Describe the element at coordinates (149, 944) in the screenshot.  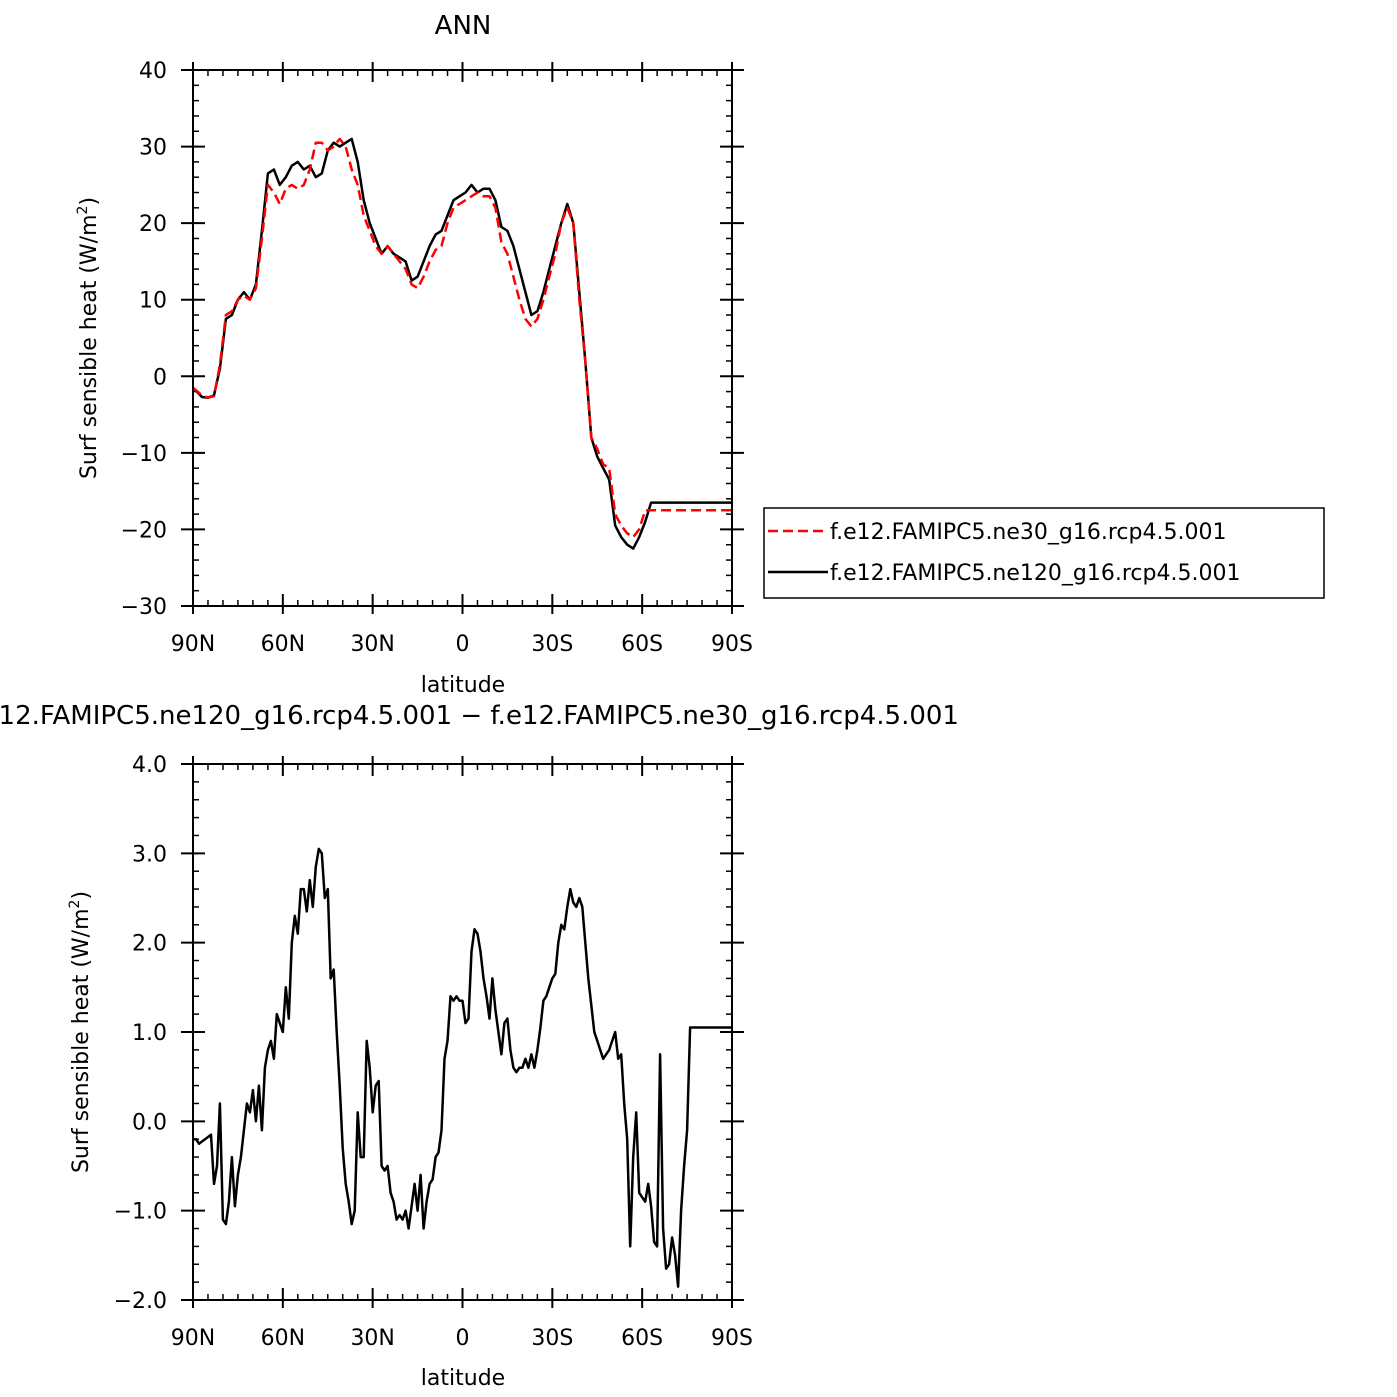
I see `bottom-y-tick-label: 2.0` at that location.